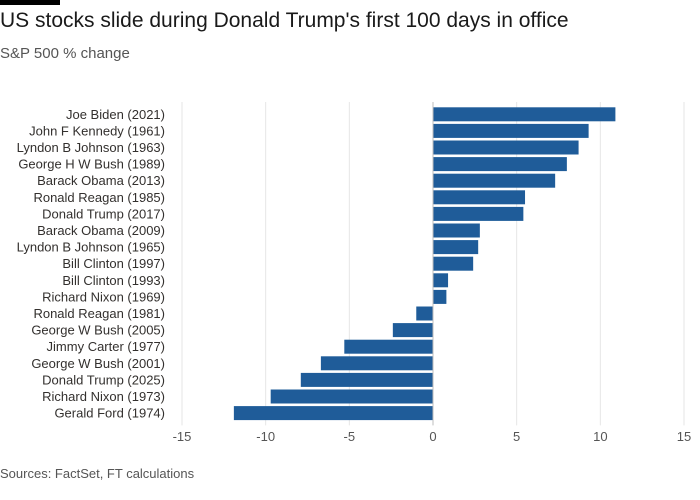 Image resolution: width=700 pixels, height=500 pixels. Describe the element at coordinates (103, 296) in the screenshot. I see `category-label: Richard Nixon (1969)` at that location.